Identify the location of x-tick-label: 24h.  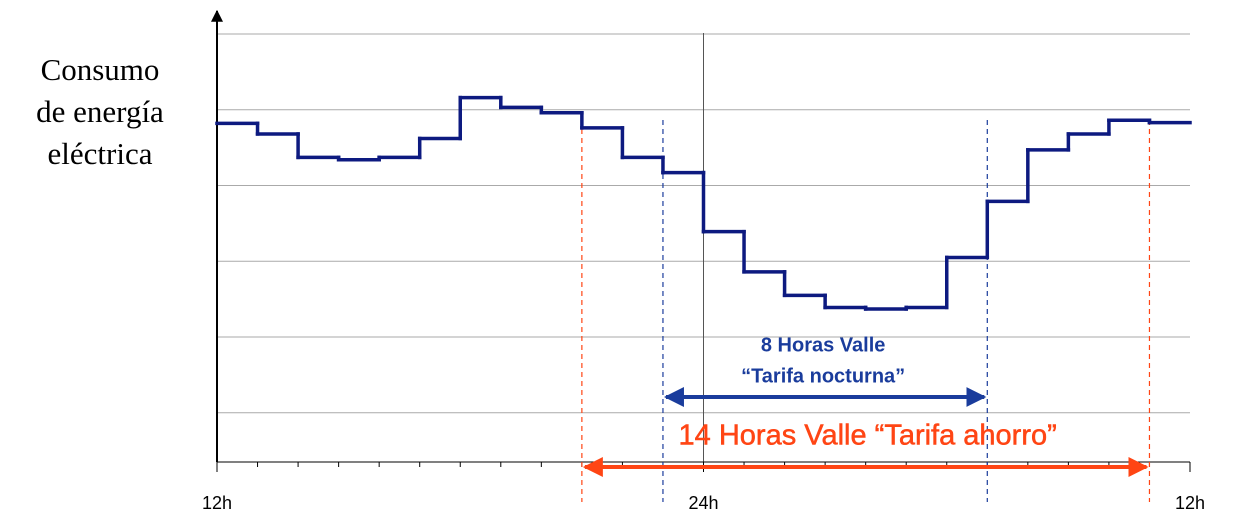
(703, 503).